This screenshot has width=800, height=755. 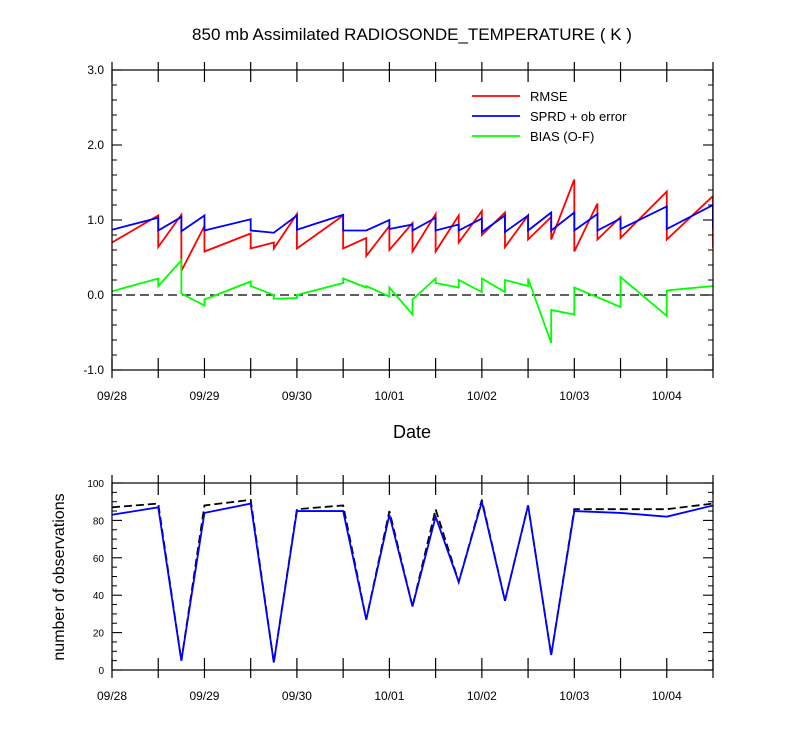 What do you see at coordinates (93, 370) in the screenshot?
I see `y-tick-label: -1.0` at bounding box center [93, 370].